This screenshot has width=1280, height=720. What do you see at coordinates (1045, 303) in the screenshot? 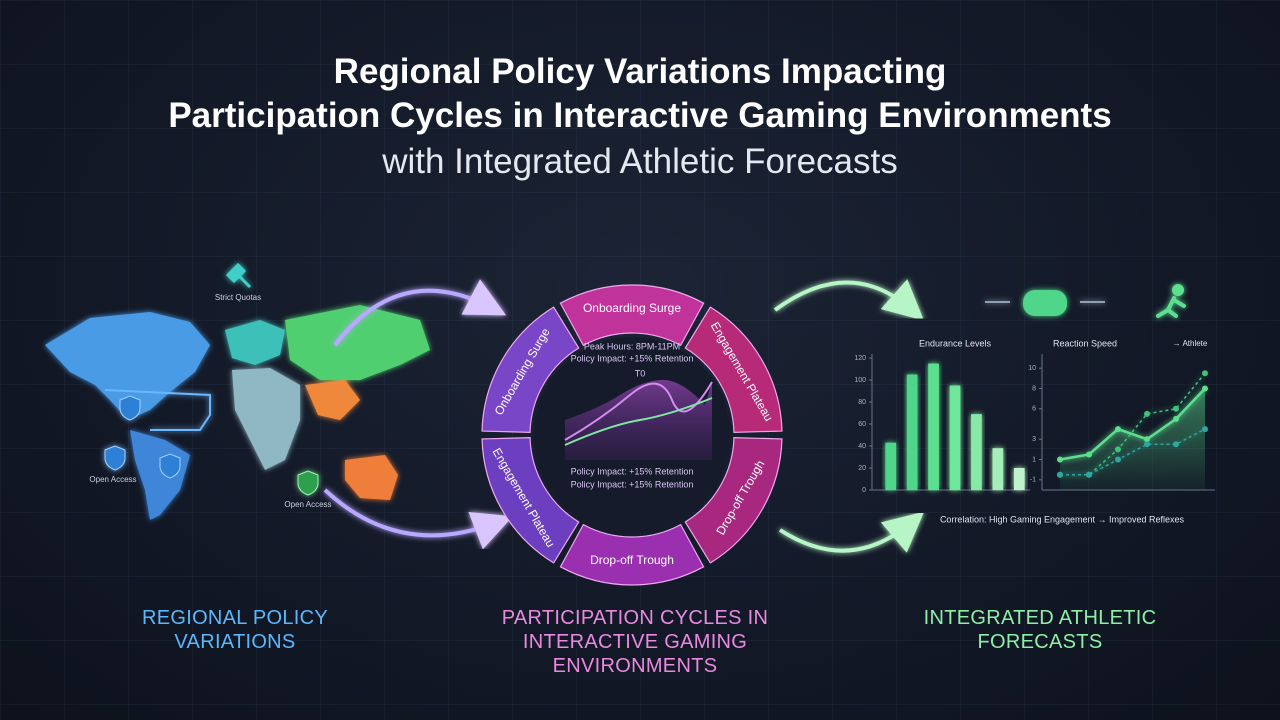
I see `gamepad-icon` at bounding box center [1045, 303].